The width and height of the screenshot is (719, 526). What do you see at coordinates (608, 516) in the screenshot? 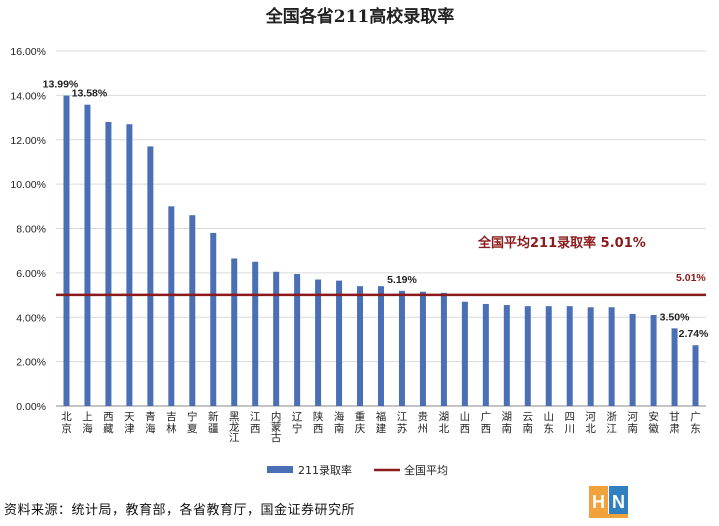
I see `logo-base` at bounding box center [608, 516].